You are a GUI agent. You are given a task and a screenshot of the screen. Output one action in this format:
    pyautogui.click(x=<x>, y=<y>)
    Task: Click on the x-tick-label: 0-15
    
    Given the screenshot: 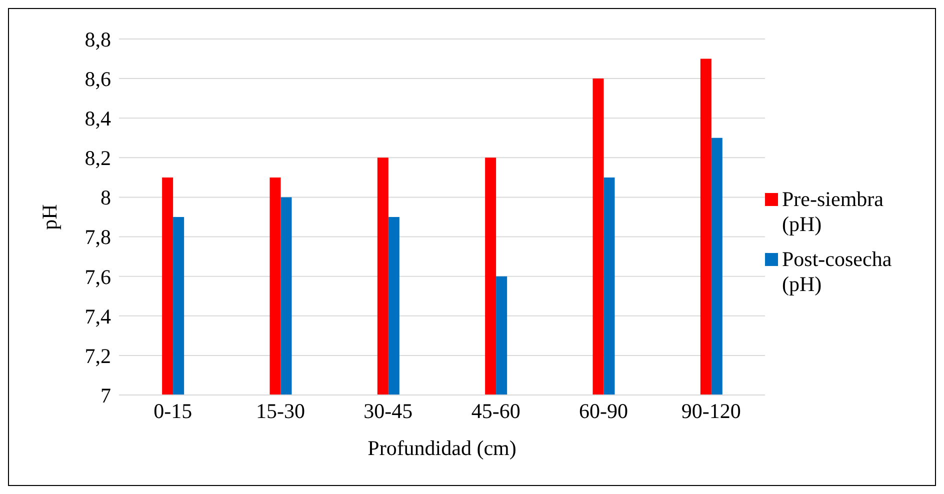 What is the action you would take?
    pyautogui.click(x=173, y=410)
    